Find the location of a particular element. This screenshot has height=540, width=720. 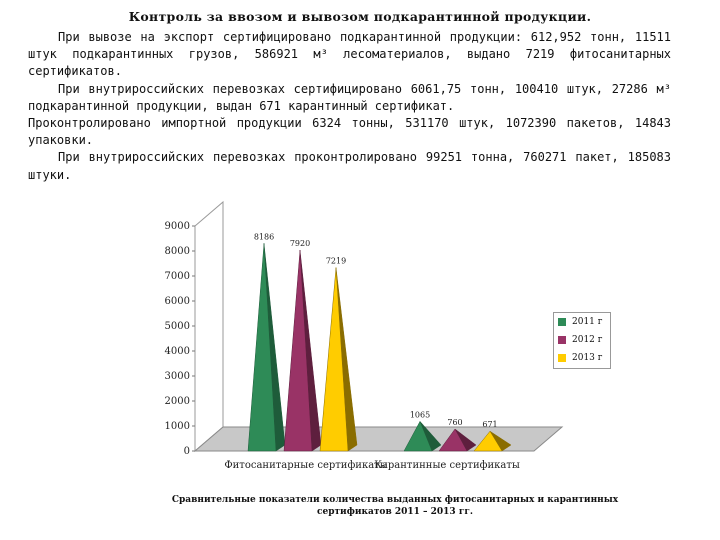

data-label: 671 is located at coordinates (489, 424).